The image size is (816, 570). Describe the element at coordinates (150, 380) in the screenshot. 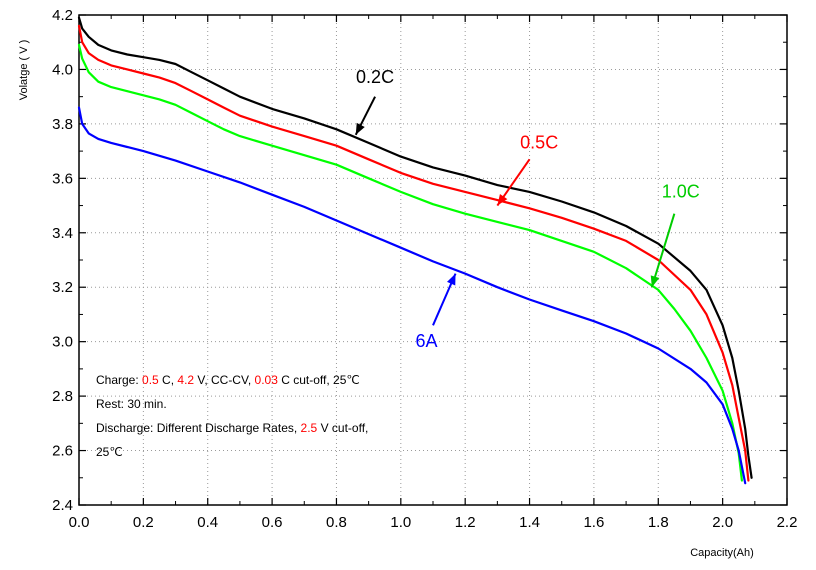

I see `note-value: 0.5` at that location.